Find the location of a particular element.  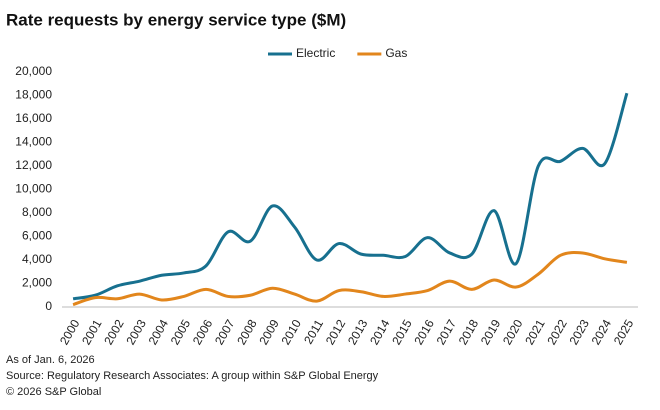

x-tick-label: 2024 is located at coordinates (602, 332).